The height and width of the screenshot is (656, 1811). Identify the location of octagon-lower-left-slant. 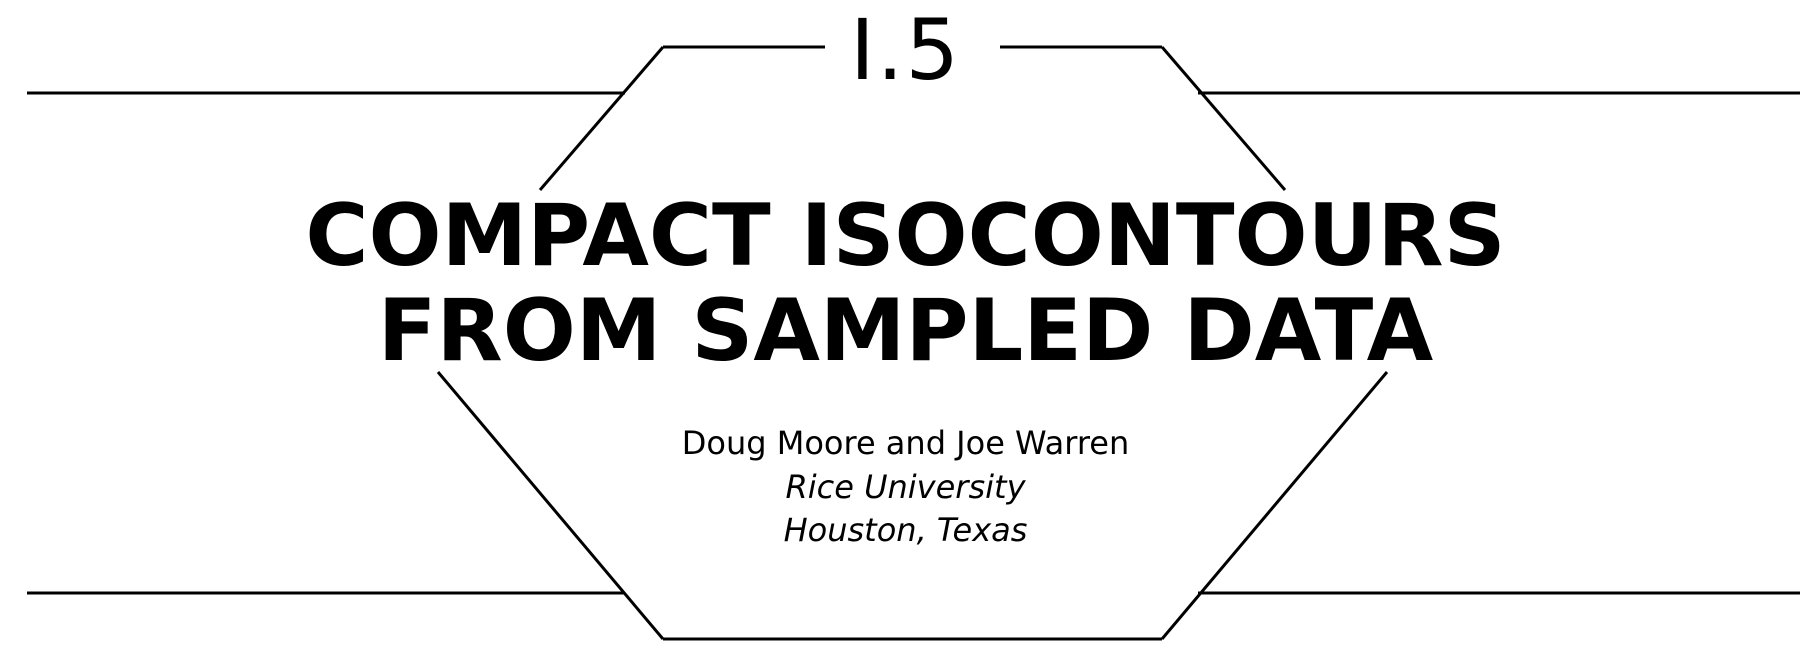
(550, 505).